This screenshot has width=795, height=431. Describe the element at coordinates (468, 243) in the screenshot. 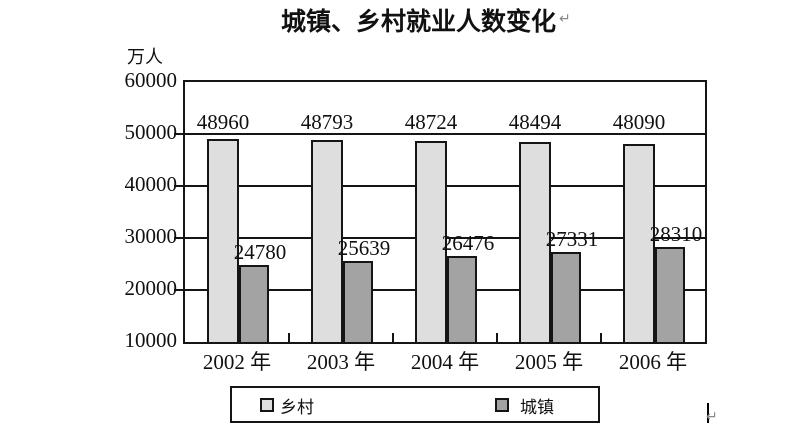

I see `value-label: 26476` at that location.